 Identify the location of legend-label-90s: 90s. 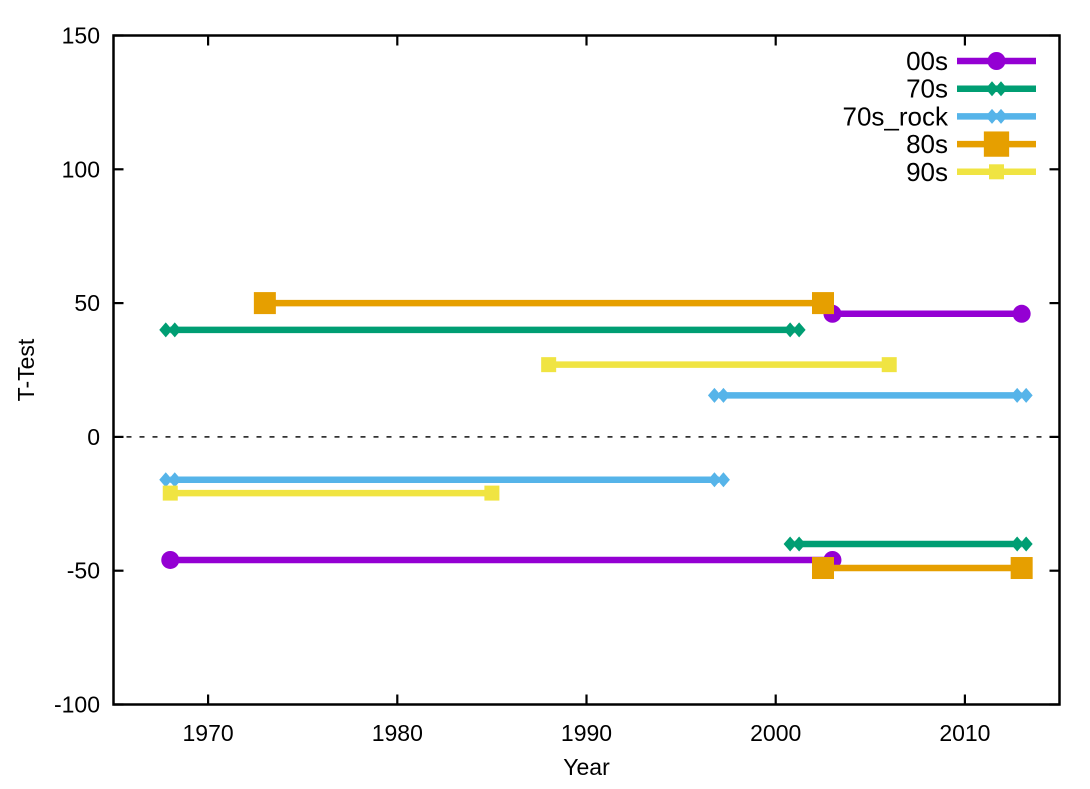
(927, 172).